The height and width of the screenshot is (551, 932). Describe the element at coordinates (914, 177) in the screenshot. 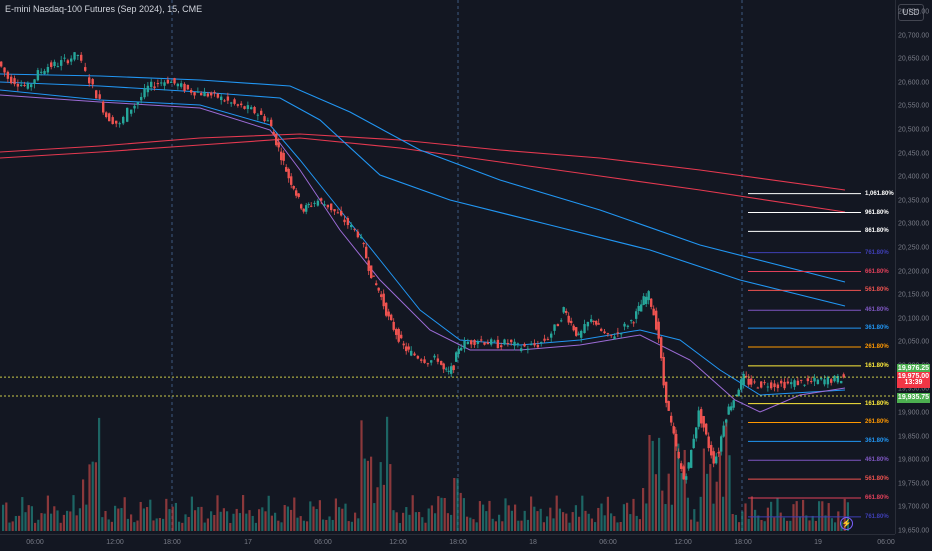

I see `price-tick: 20,400.00` at that location.